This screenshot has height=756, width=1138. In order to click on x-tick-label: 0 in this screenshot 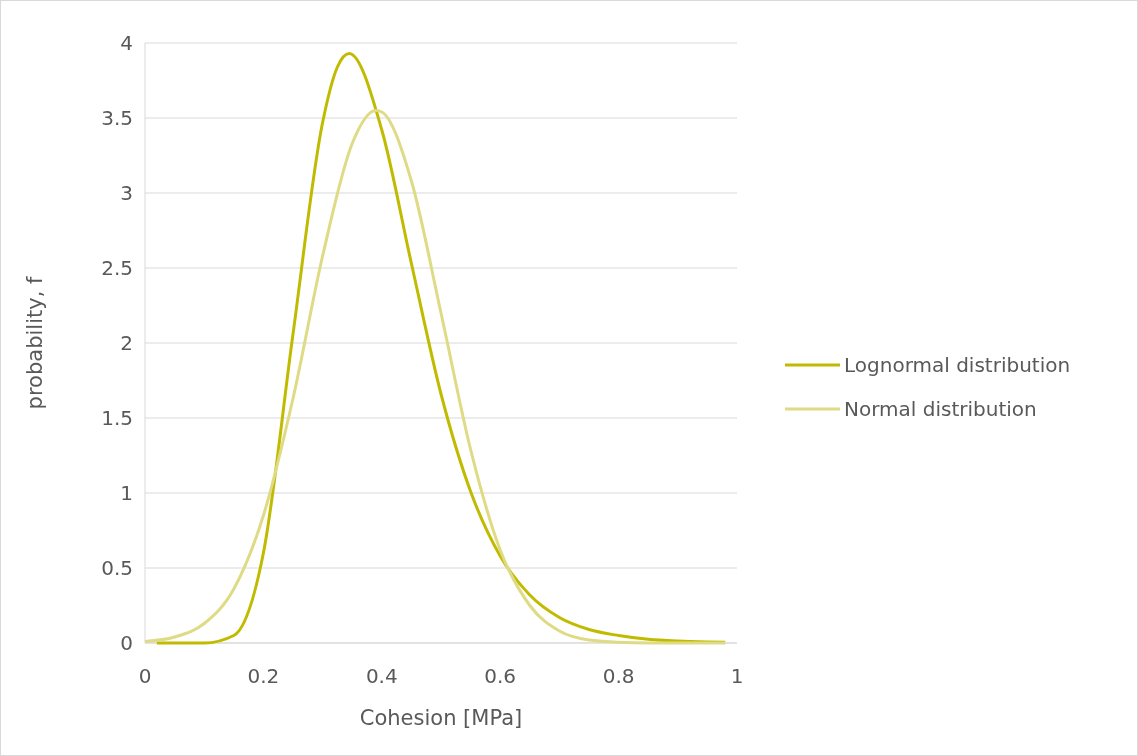, I will do `click(145, 676)`.